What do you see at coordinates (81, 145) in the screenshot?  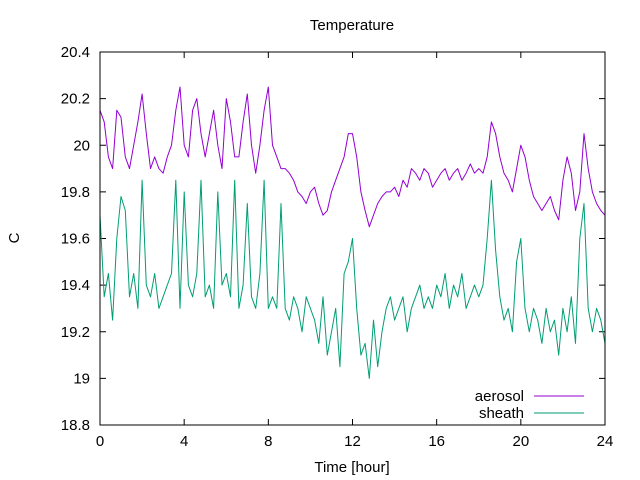 I see `y-tick-label: 20` at bounding box center [81, 145].